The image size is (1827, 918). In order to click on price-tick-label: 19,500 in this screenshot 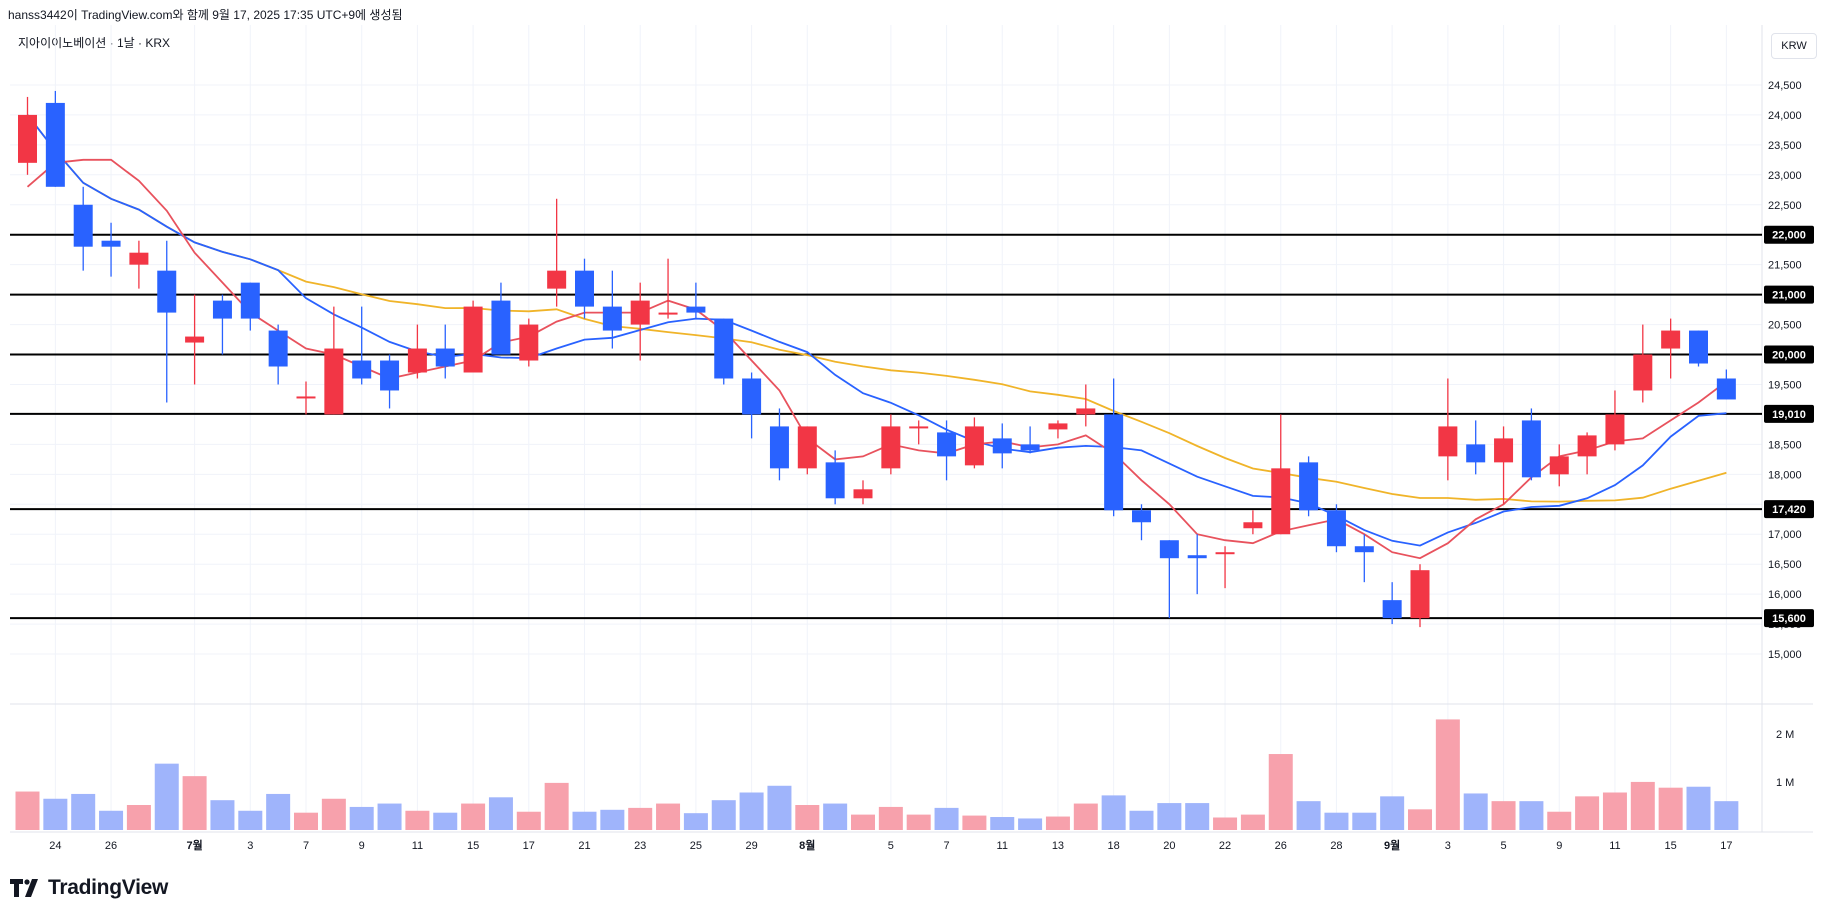, I will do `click(1785, 385)`.